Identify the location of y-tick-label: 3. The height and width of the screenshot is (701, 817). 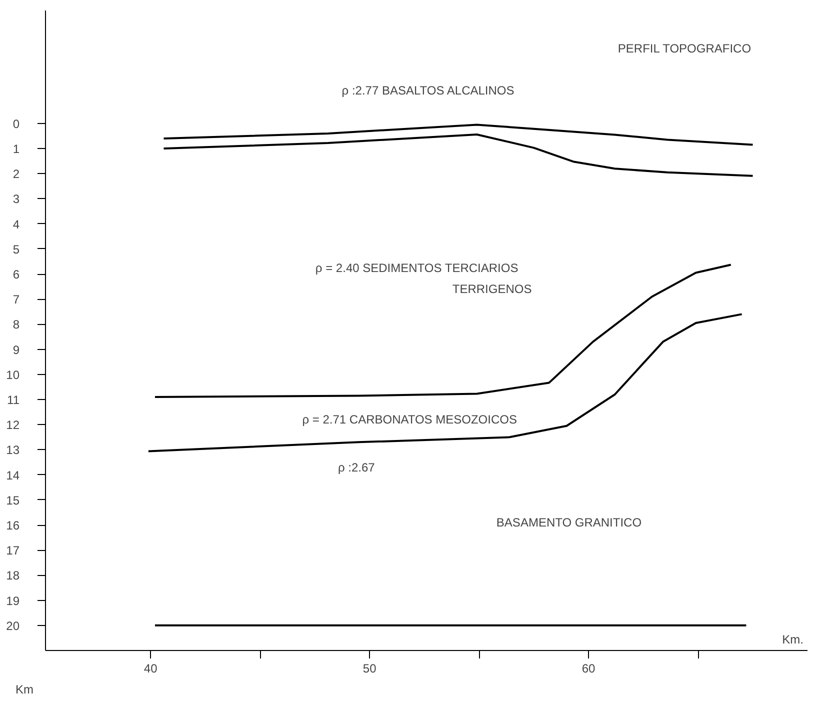
(16, 199).